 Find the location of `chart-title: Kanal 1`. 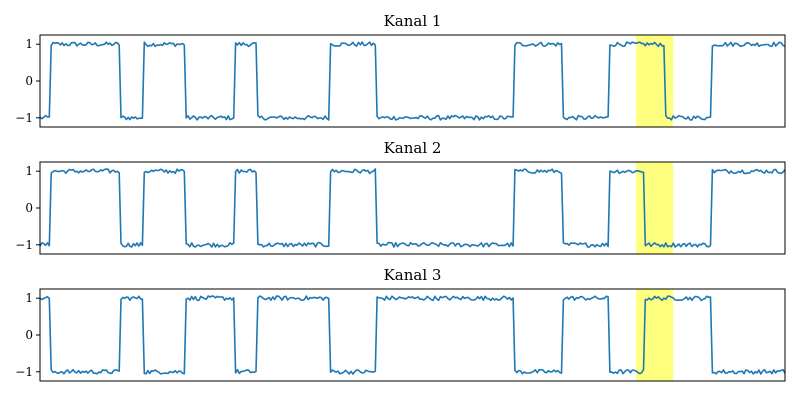

chart-title: Kanal 1 is located at coordinates (413, 21).